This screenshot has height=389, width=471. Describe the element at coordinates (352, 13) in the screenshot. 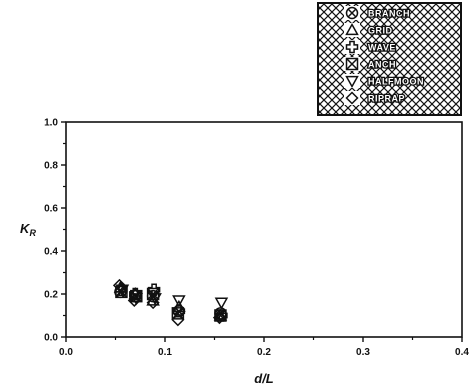

I see `legend-marker-circle-x` at that location.